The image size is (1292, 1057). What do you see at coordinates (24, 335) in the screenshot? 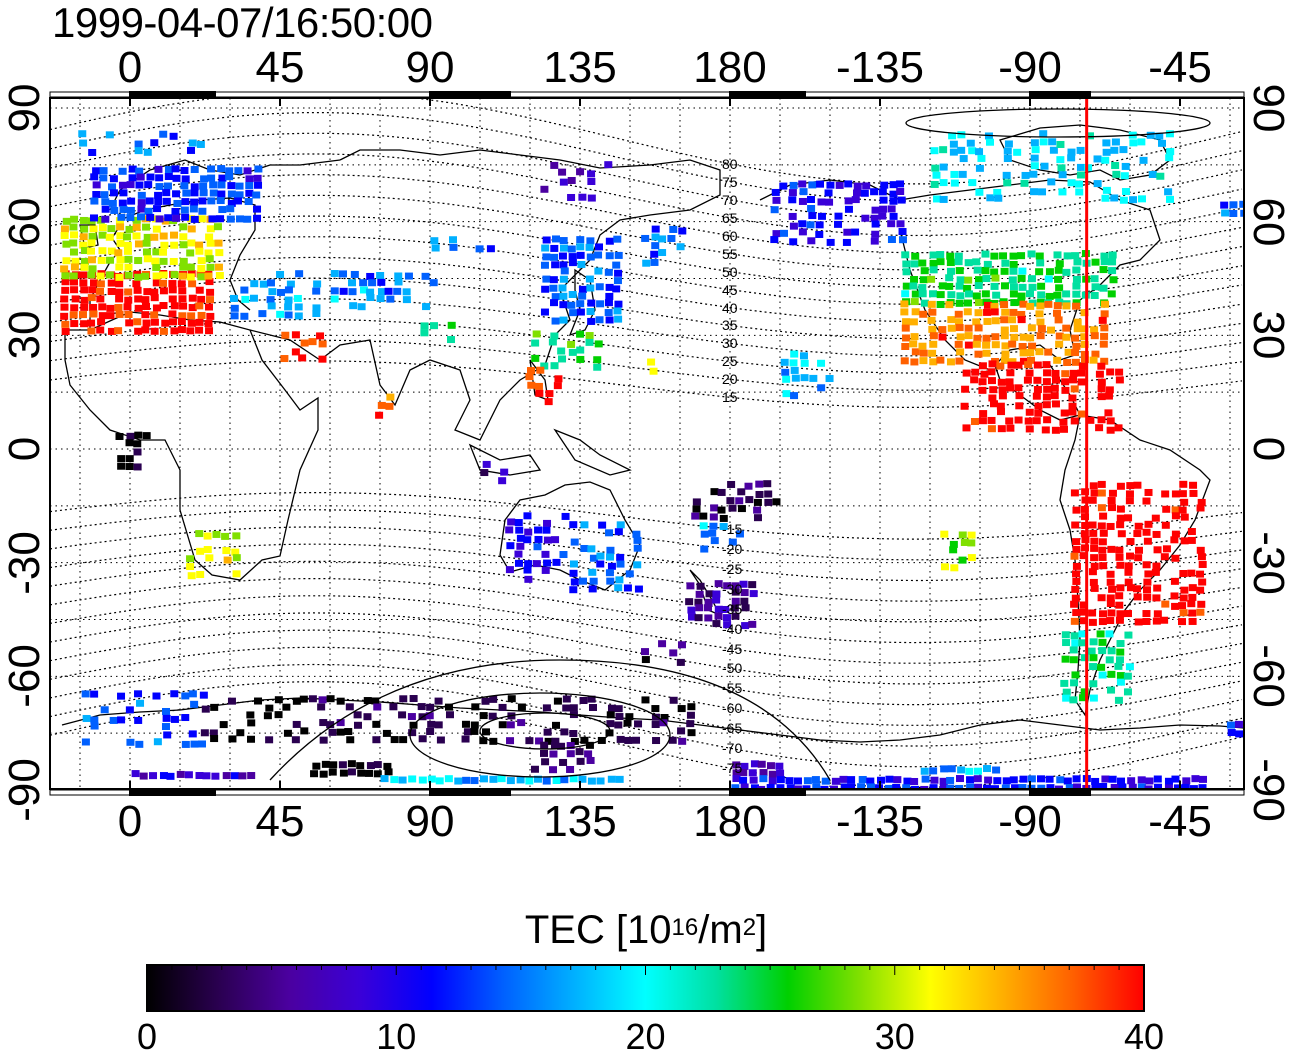
I see `latitude-tick-label-left: 30` at bounding box center [24, 335].